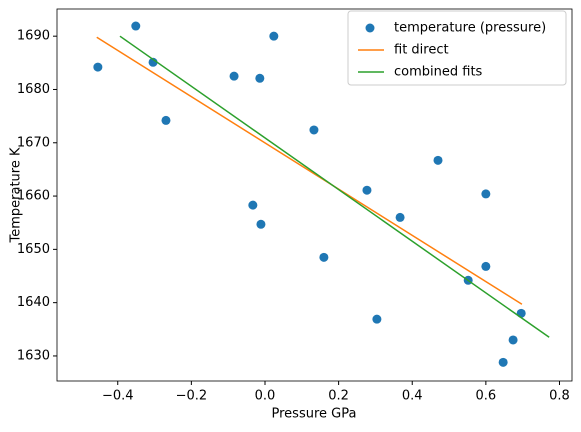 This screenshot has width=581, height=432. What do you see at coordinates (314, 414) in the screenshot?
I see `x-axis-label: Pressure GPa` at bounding box center [314, 414].